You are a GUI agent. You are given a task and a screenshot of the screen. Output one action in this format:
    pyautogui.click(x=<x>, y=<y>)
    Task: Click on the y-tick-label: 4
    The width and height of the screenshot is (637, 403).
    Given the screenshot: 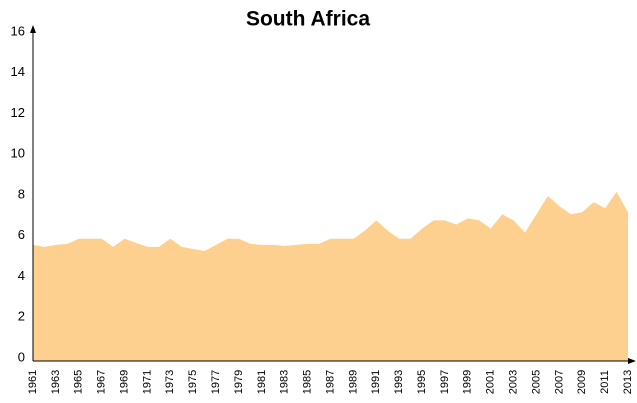 What is the action you would take?
    pyautogui.click(x=21, y=275)
    